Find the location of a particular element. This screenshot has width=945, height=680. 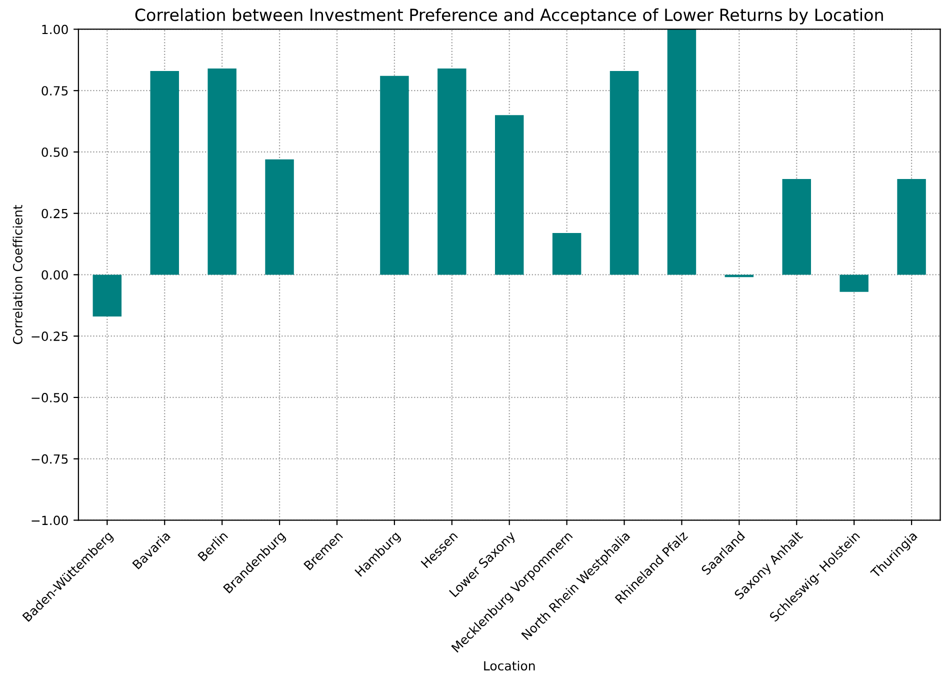

y-tick-label: −0.75 is located at coordinates (50, 459).